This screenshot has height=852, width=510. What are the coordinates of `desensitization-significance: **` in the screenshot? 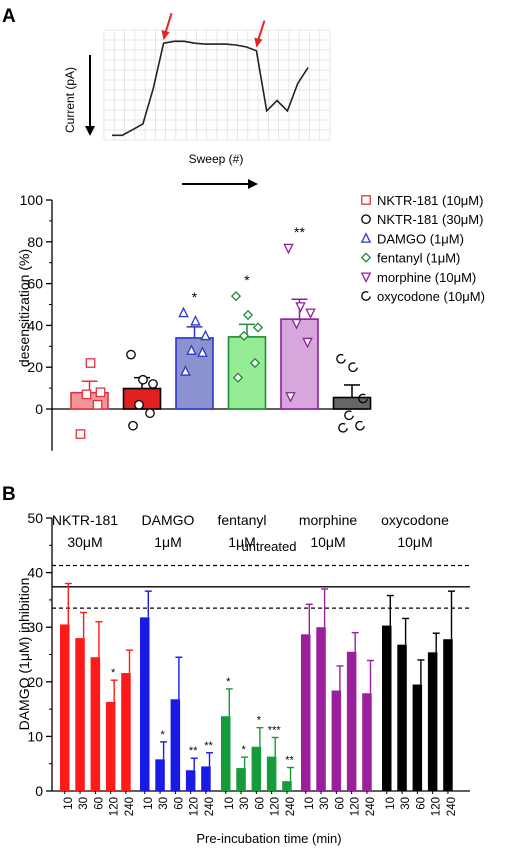 It's located at (299, 232).